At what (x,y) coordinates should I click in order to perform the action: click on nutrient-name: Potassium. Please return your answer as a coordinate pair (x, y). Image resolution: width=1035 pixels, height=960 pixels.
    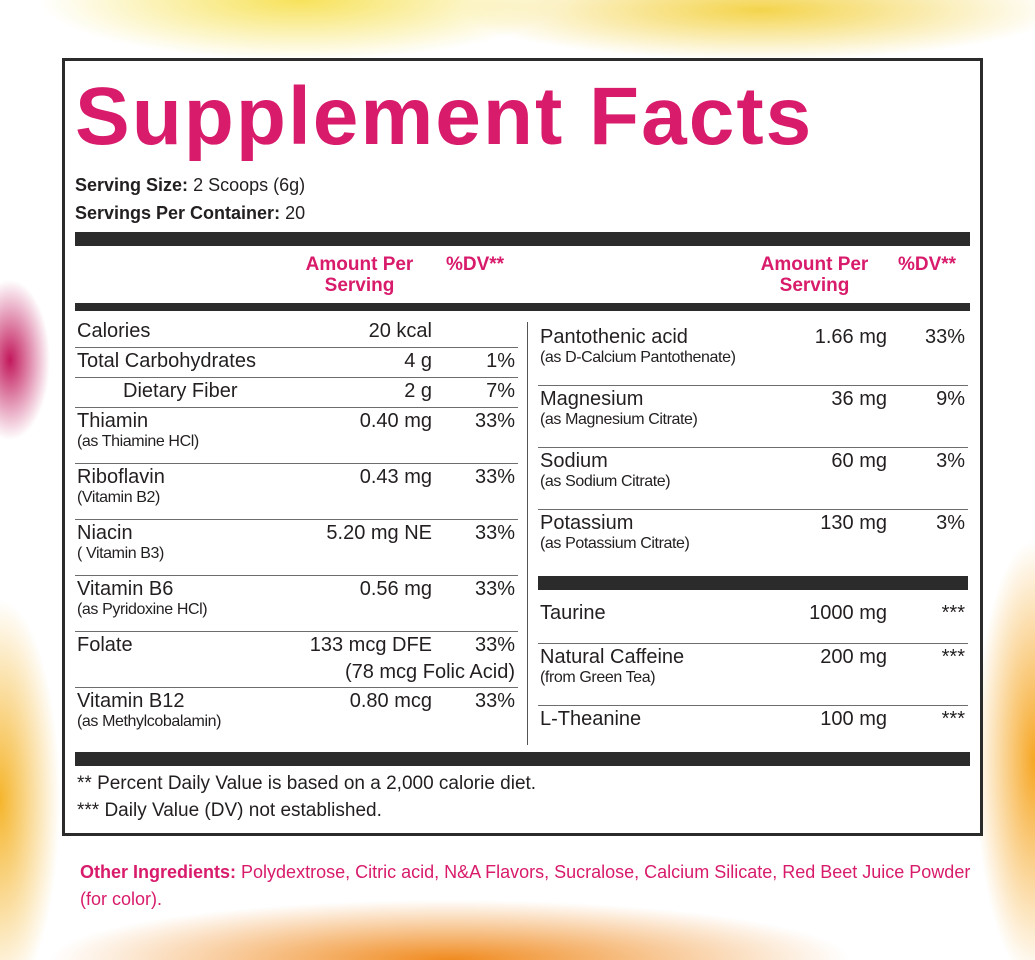
    Looking at the image, I should click on (587, 523).